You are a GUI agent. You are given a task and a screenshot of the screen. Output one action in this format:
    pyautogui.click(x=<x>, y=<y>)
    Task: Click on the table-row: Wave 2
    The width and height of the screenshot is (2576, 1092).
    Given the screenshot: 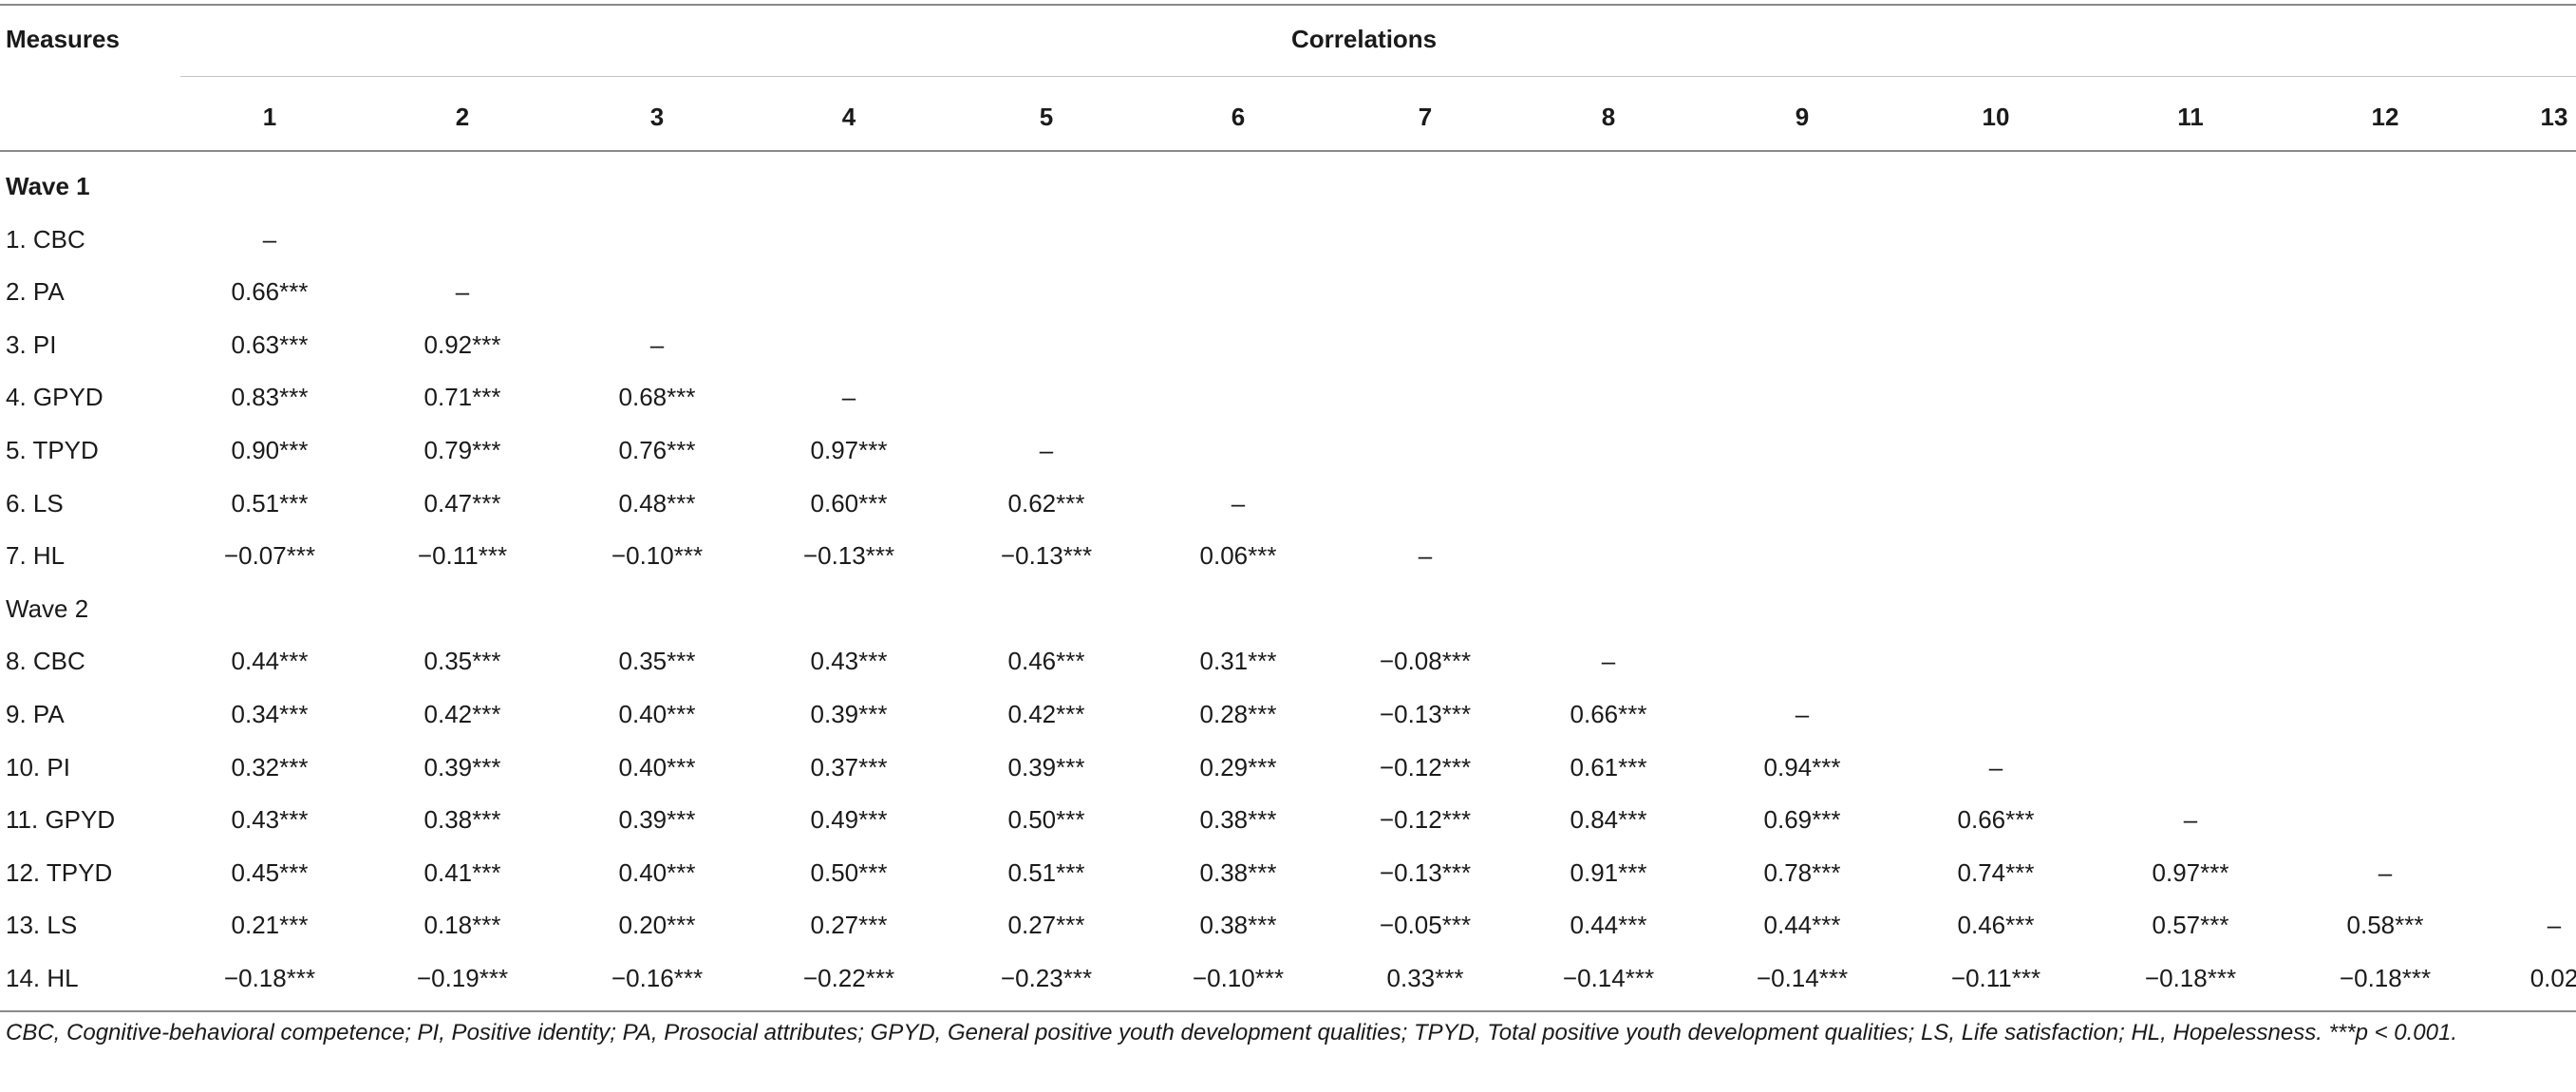 What is the action you would take?
    pyautogui.click(x=1288, y=608)
    